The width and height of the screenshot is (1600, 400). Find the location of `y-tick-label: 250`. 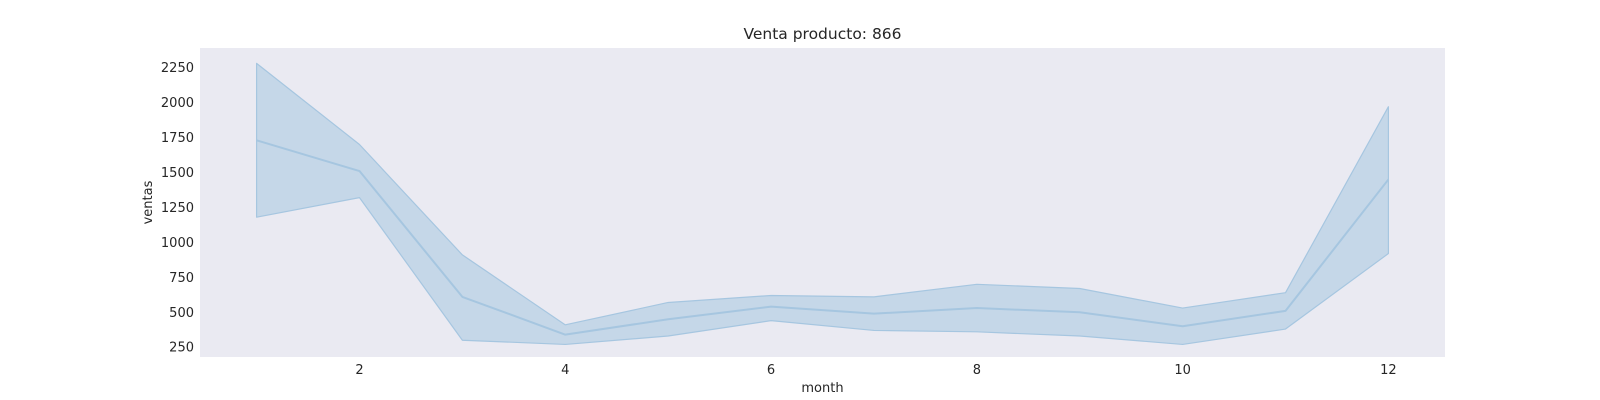

y-tick-label: 250 is located at coordinates (181, 348).